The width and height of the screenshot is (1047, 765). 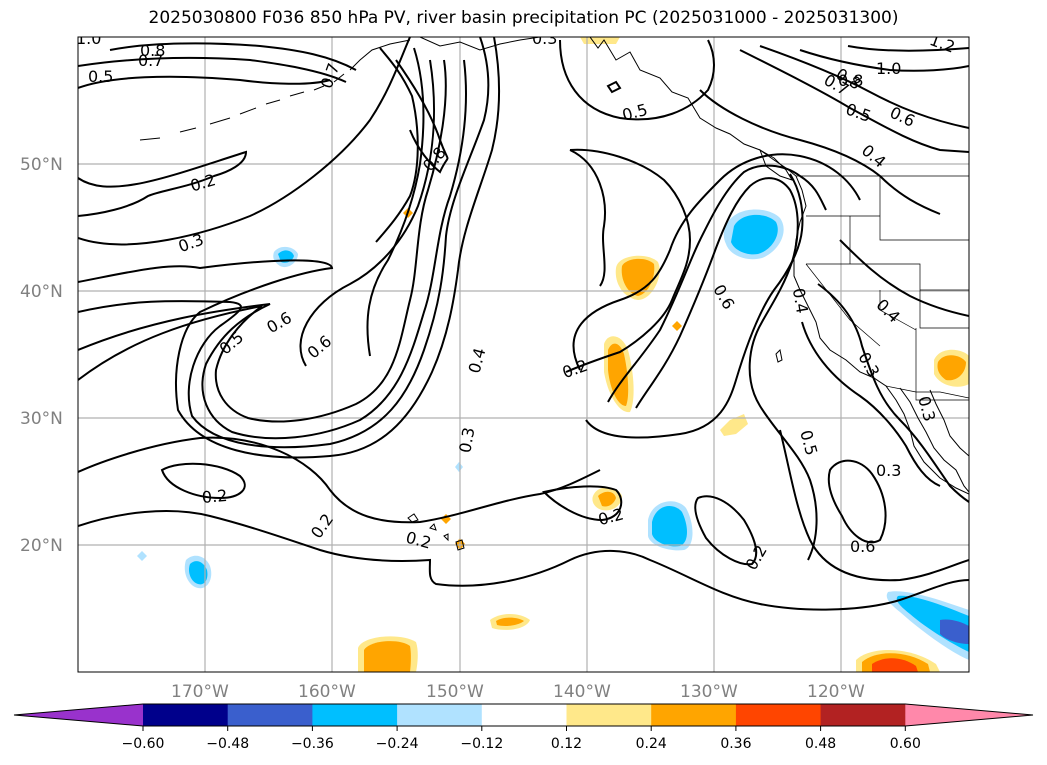 I want to click on lat-tick-label: 30°N, so click(x=41, y=419).